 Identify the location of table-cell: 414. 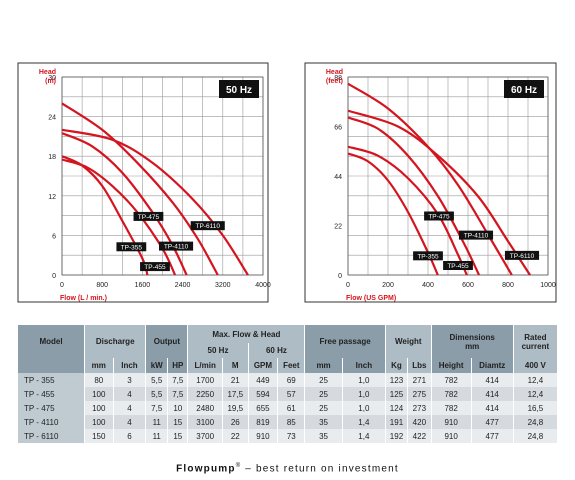
(492, 408).